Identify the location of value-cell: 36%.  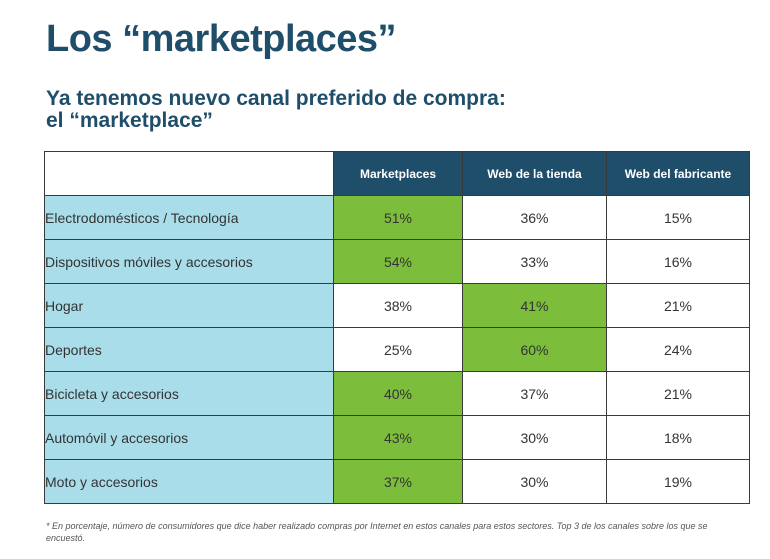
(534, 217).